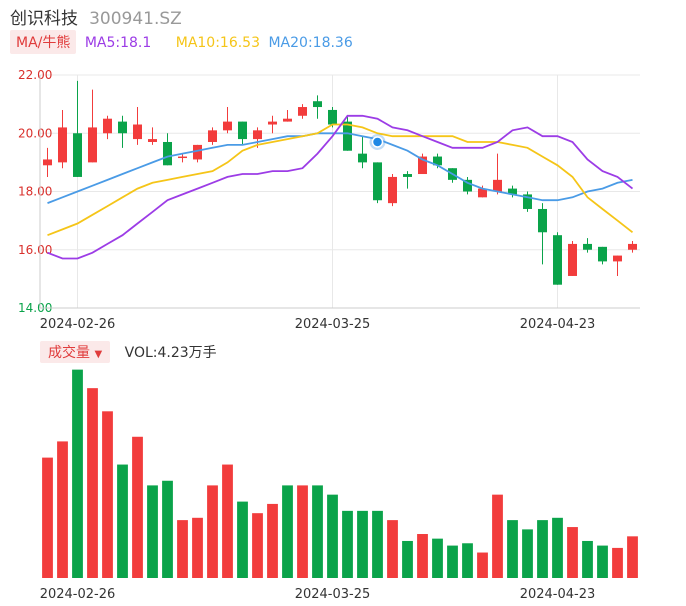 Image resolution: width=686 pixels, height=606 pixels. Describe the element at coordinates (69, 353) in the screenshot. I see `volume-tag-label: 成交量` at that location.